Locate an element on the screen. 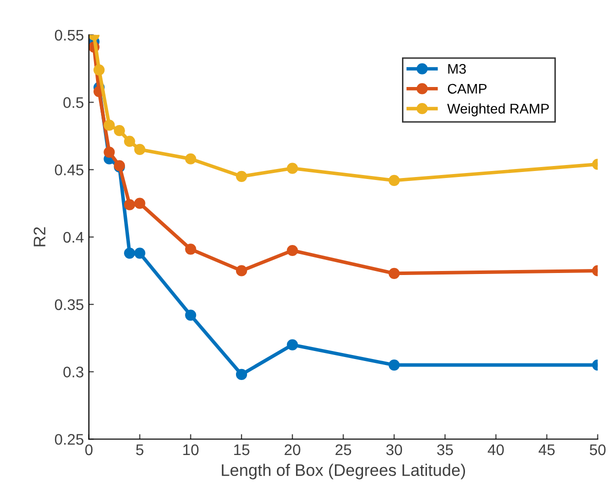  x-tick-label: 25 is located at coordinates (344, 450).